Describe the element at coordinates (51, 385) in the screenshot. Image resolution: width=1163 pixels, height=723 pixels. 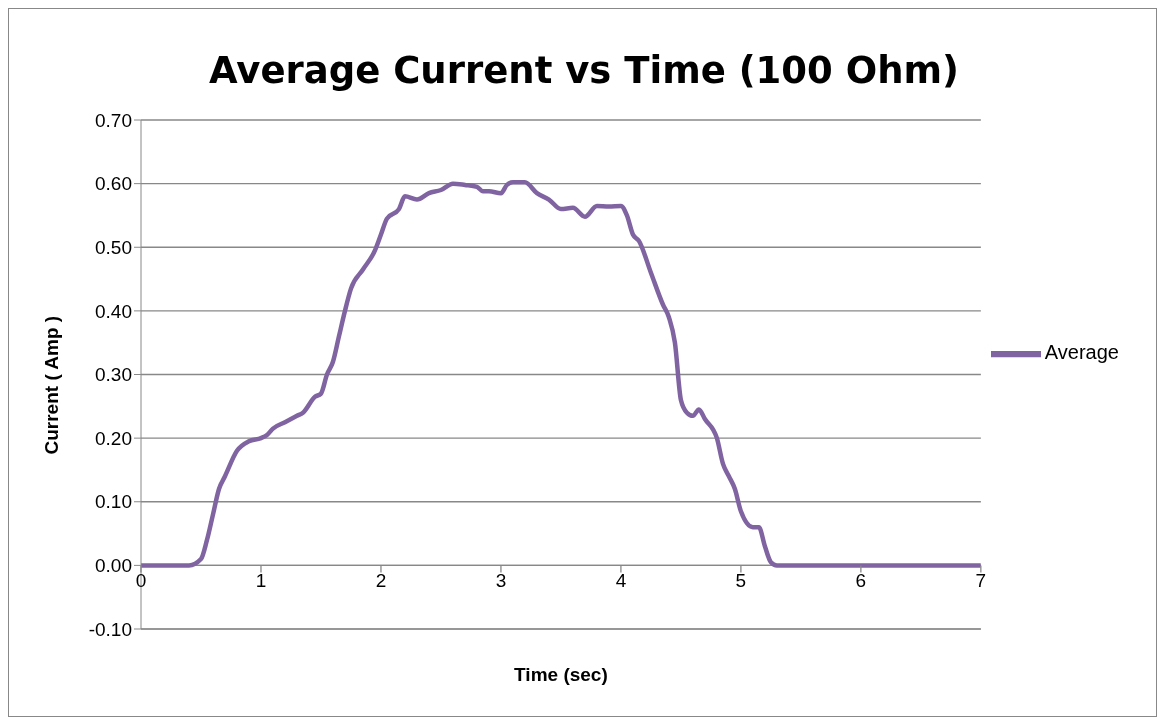
I see `y-axis-title: Current ( Amp )` at that location.